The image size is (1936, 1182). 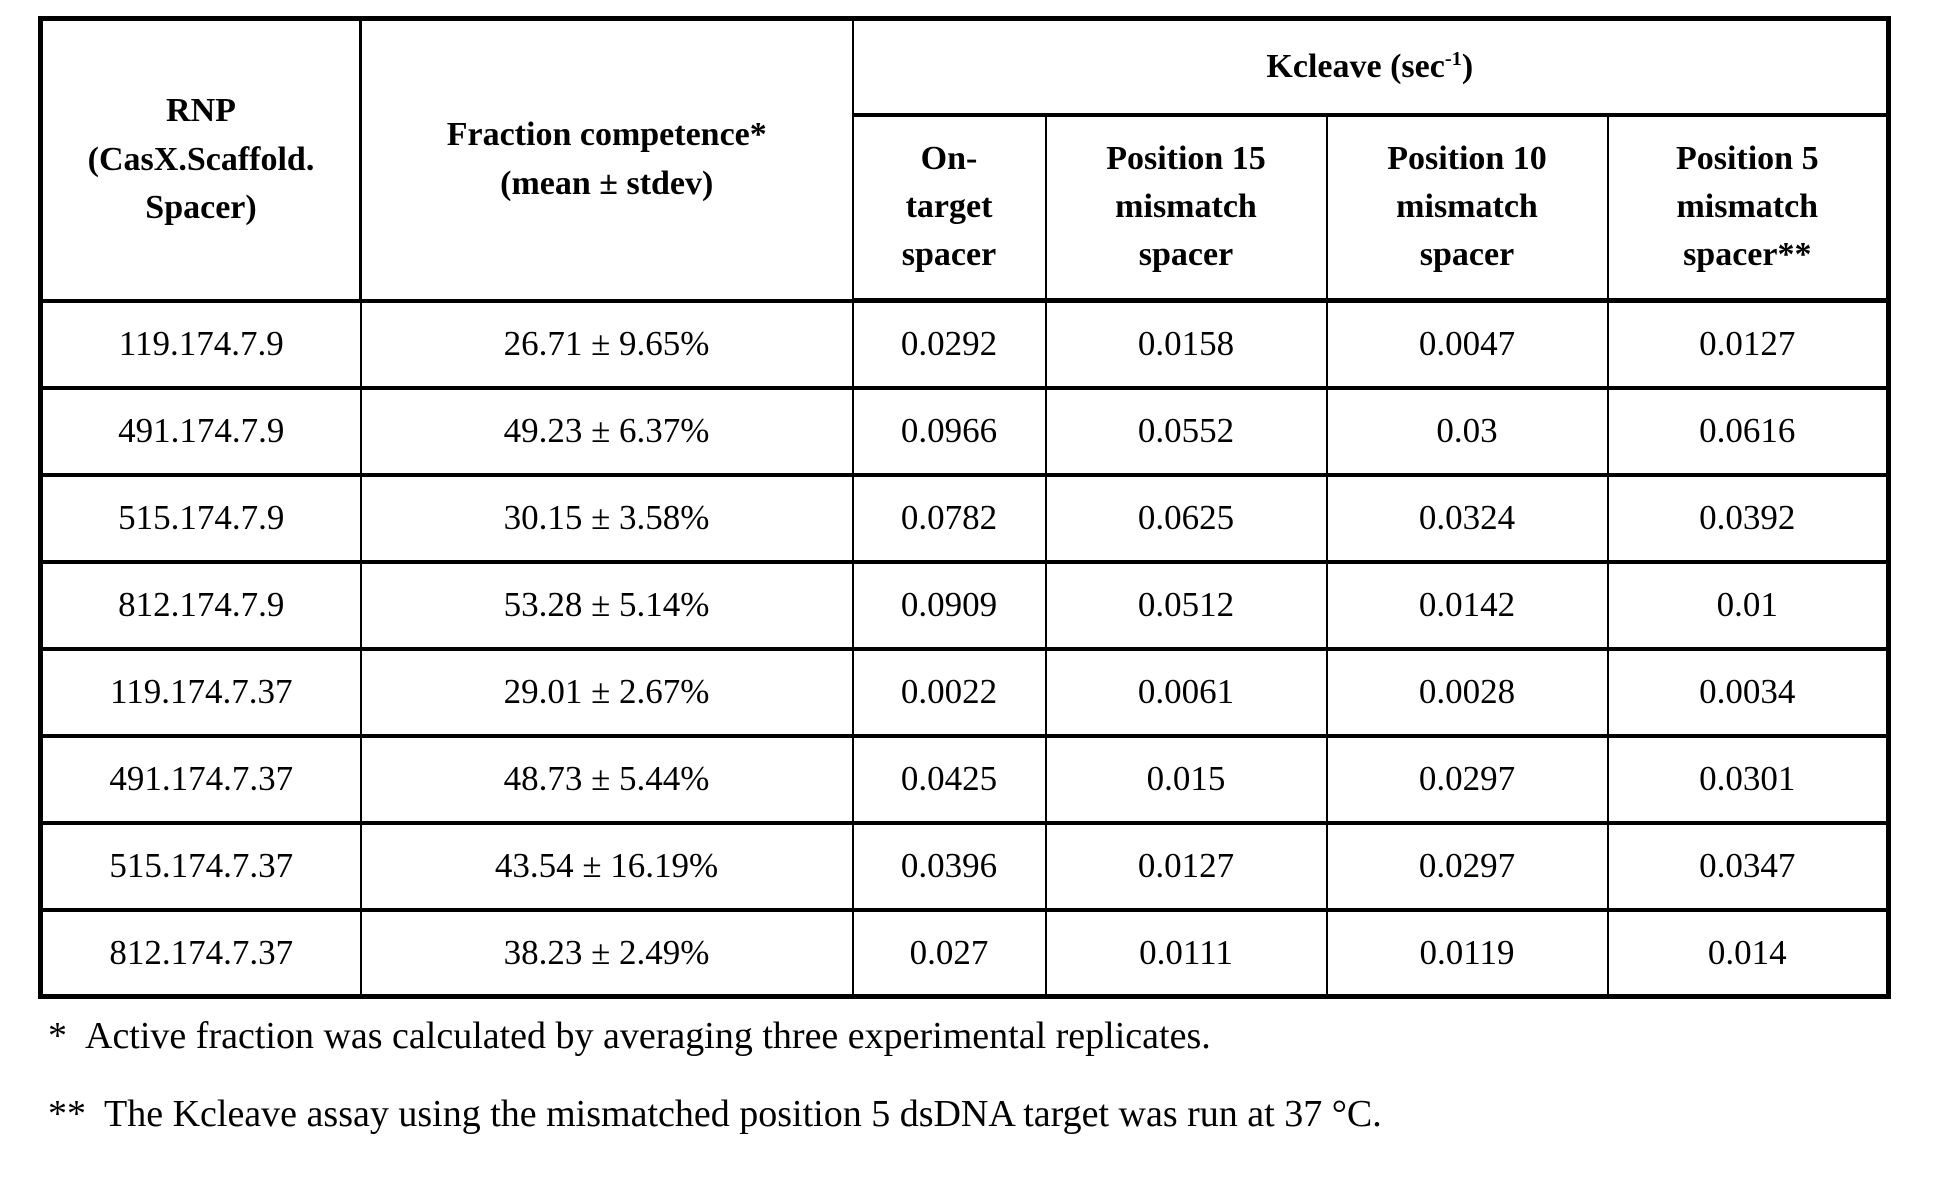 I want to click on cell-fraction-competence: 53.28 ± 5.14%, so click(x=606, y=605).